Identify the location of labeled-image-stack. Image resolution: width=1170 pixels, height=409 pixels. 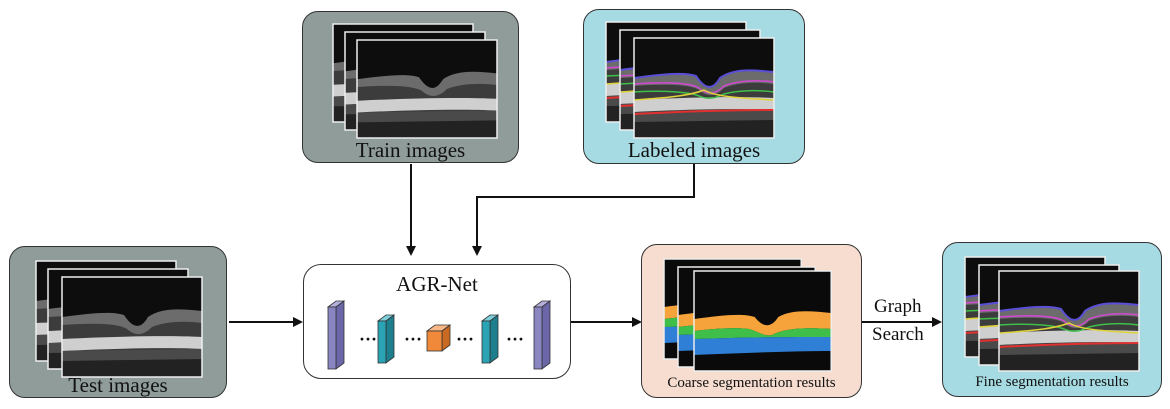
(695, 87).